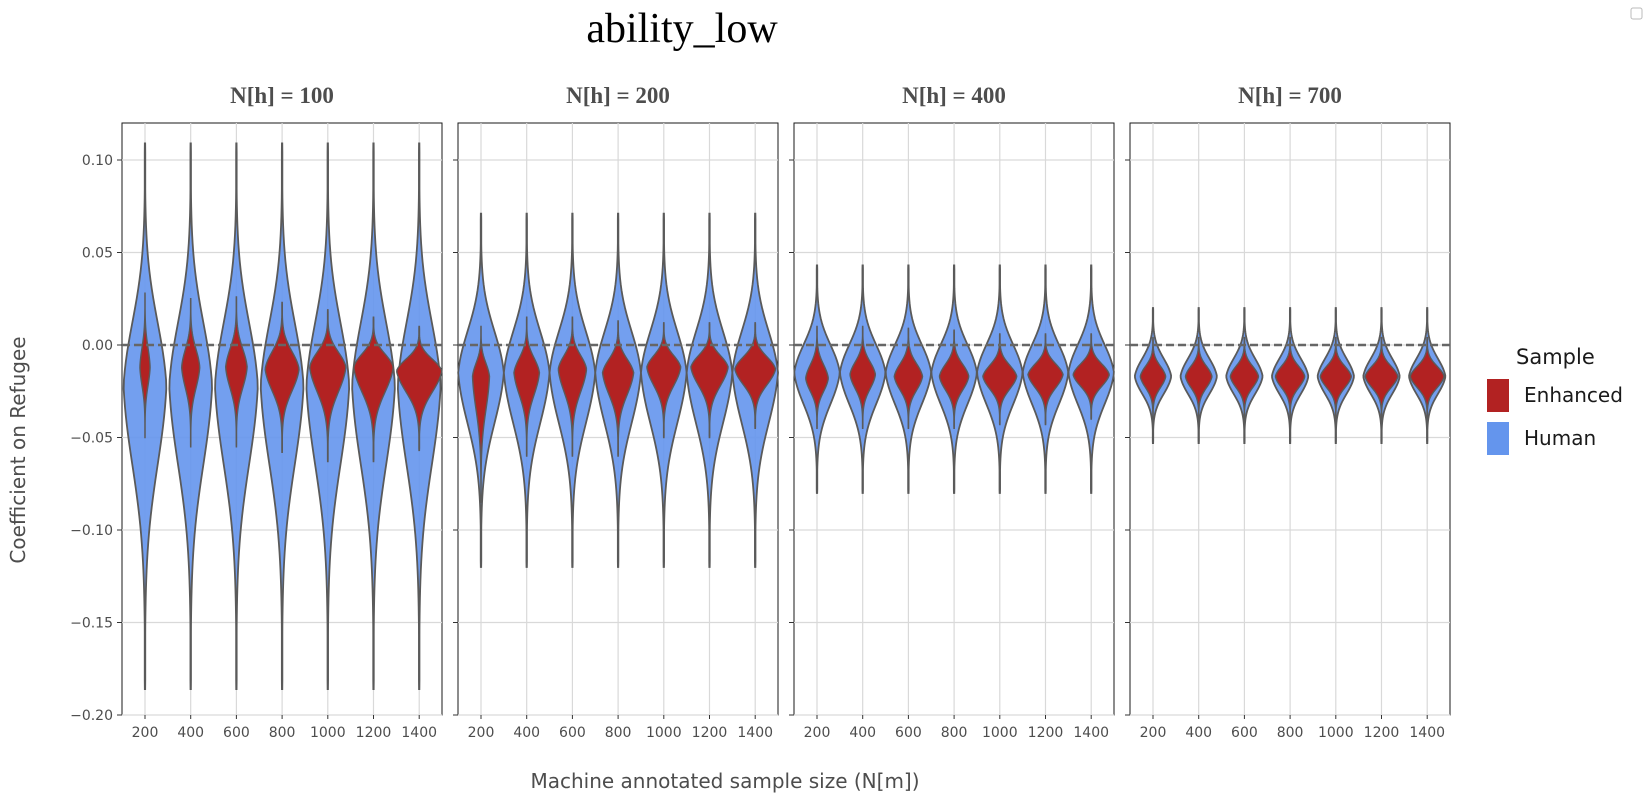 The width and height of the screenshot is (1645, 801). What do you see at coordinates (91, 716) in the screenshot?
I see `y-tick-label: −0.20` at bounding box center [91, 716].